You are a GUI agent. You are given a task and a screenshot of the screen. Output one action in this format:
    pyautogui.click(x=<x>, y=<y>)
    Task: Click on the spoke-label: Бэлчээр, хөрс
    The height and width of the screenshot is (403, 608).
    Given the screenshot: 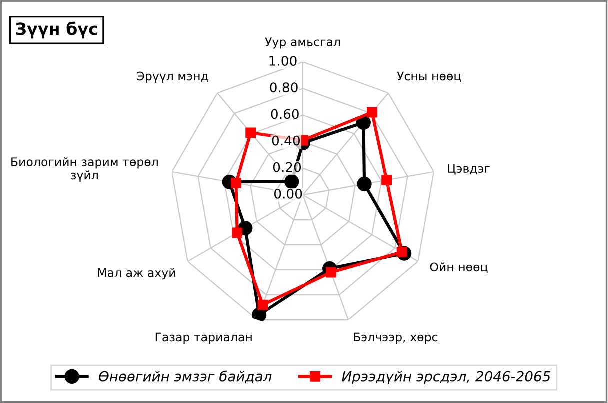 What is the action you would take?
    pyautogui.click(x=396, y=338)
    